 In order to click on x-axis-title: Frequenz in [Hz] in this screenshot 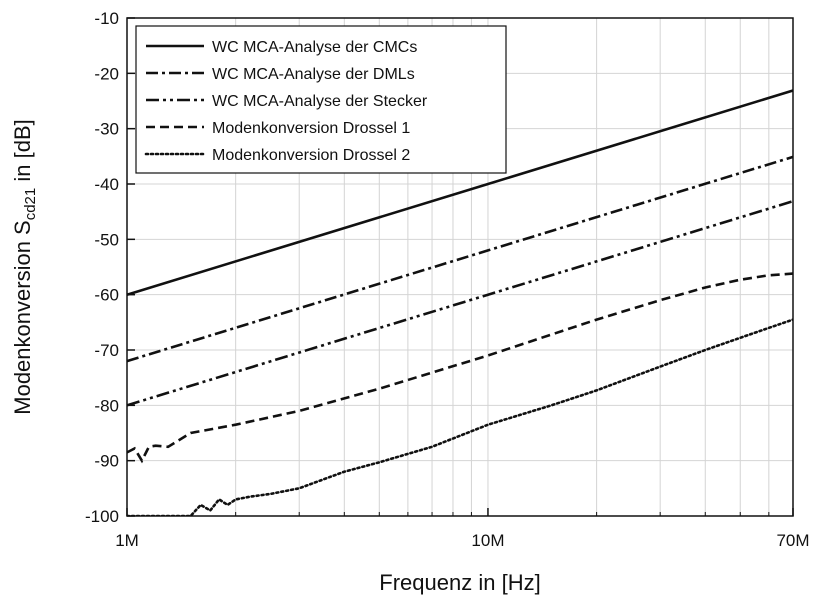, I will do `click(459, 582)`.